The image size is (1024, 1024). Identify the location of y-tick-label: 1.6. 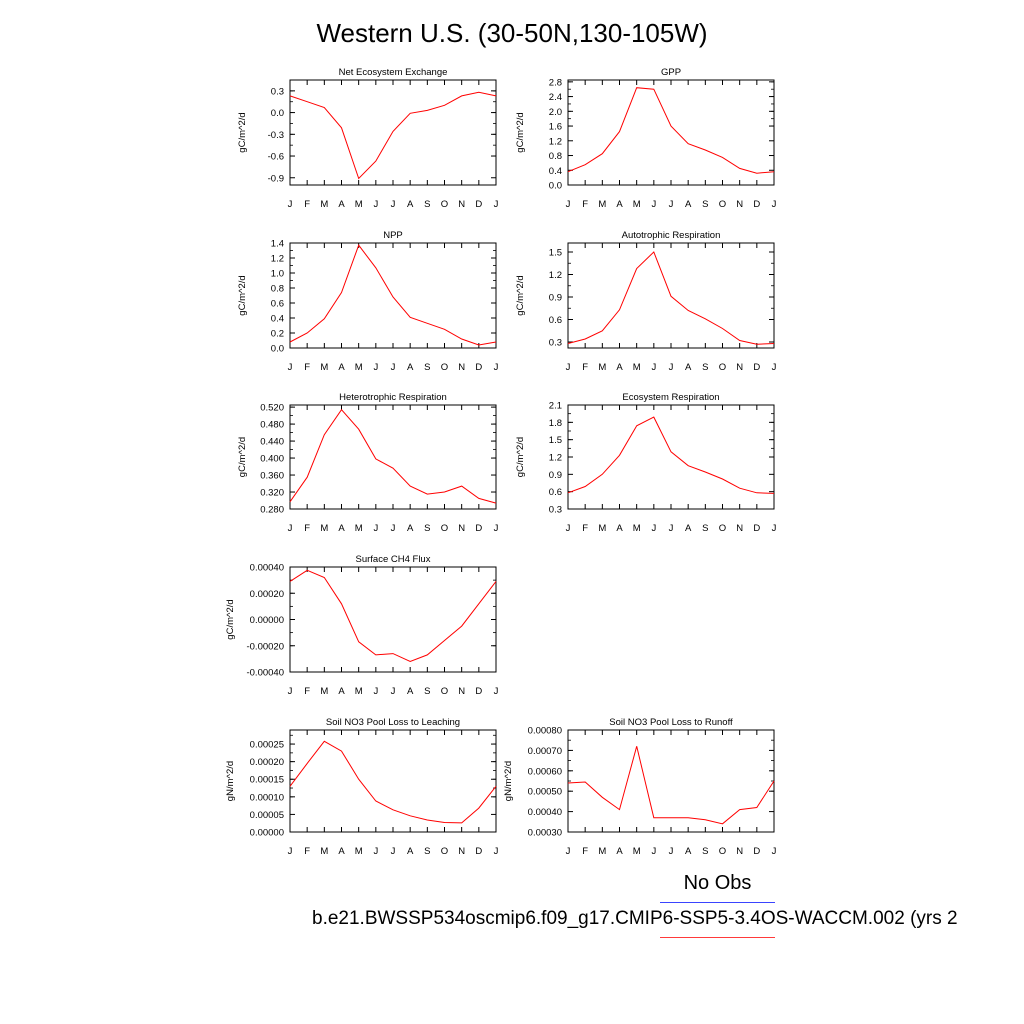
(555, 127).